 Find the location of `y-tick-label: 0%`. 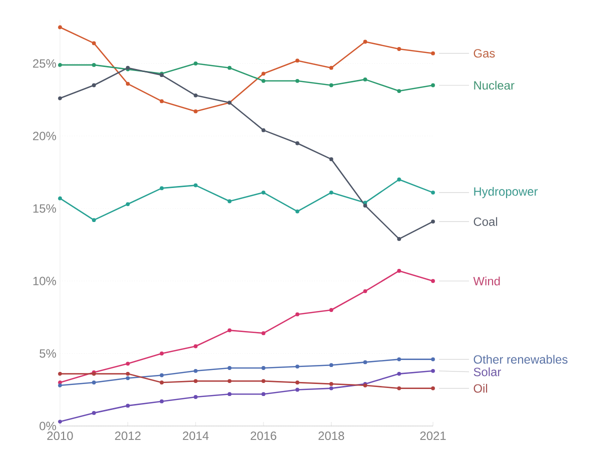

y-tick-label: 0% is located at coordinates (48, 426).